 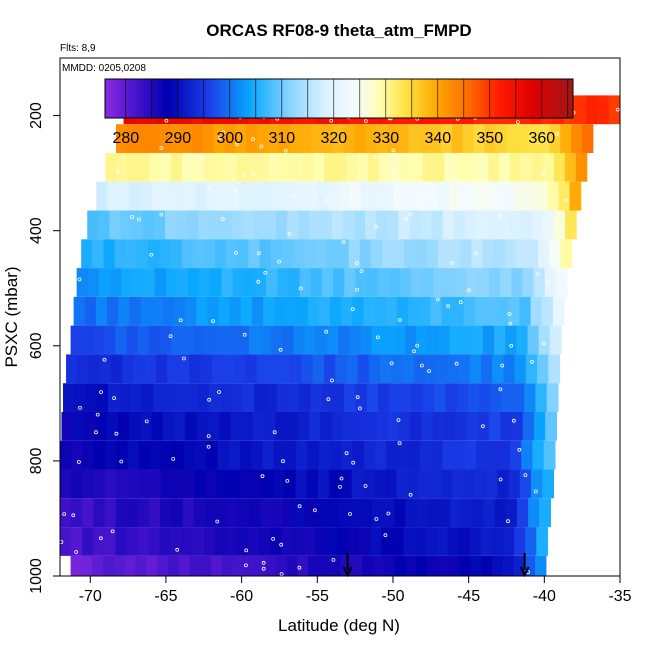 What do you see at coordinates (544, 596) in the screenshot?
I see `x-tick-label: -40` at bounding box center [544, 596].